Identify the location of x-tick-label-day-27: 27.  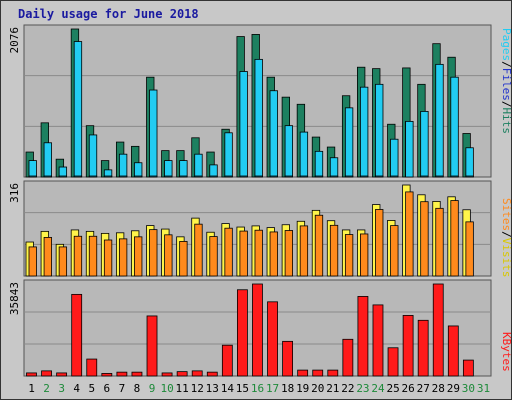
(423, 388).